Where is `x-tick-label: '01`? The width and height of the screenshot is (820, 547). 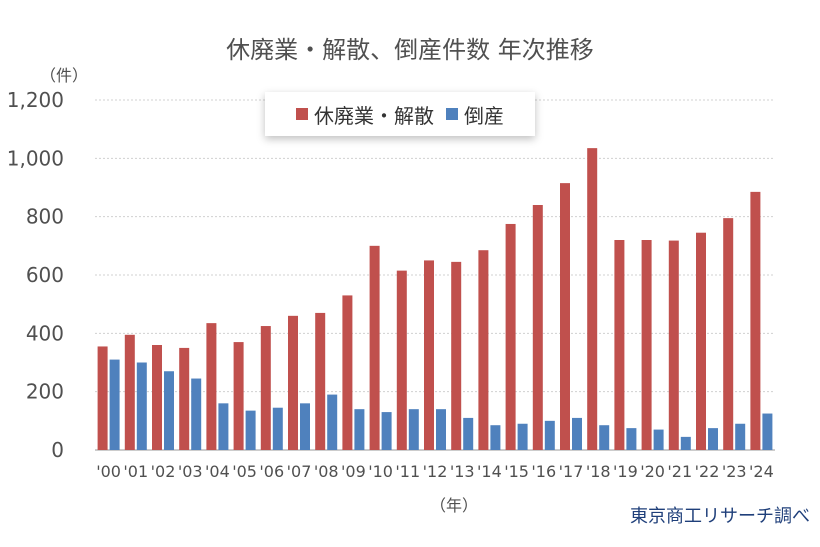
x-tick-label: '01 is located at coordinates (135, 471).